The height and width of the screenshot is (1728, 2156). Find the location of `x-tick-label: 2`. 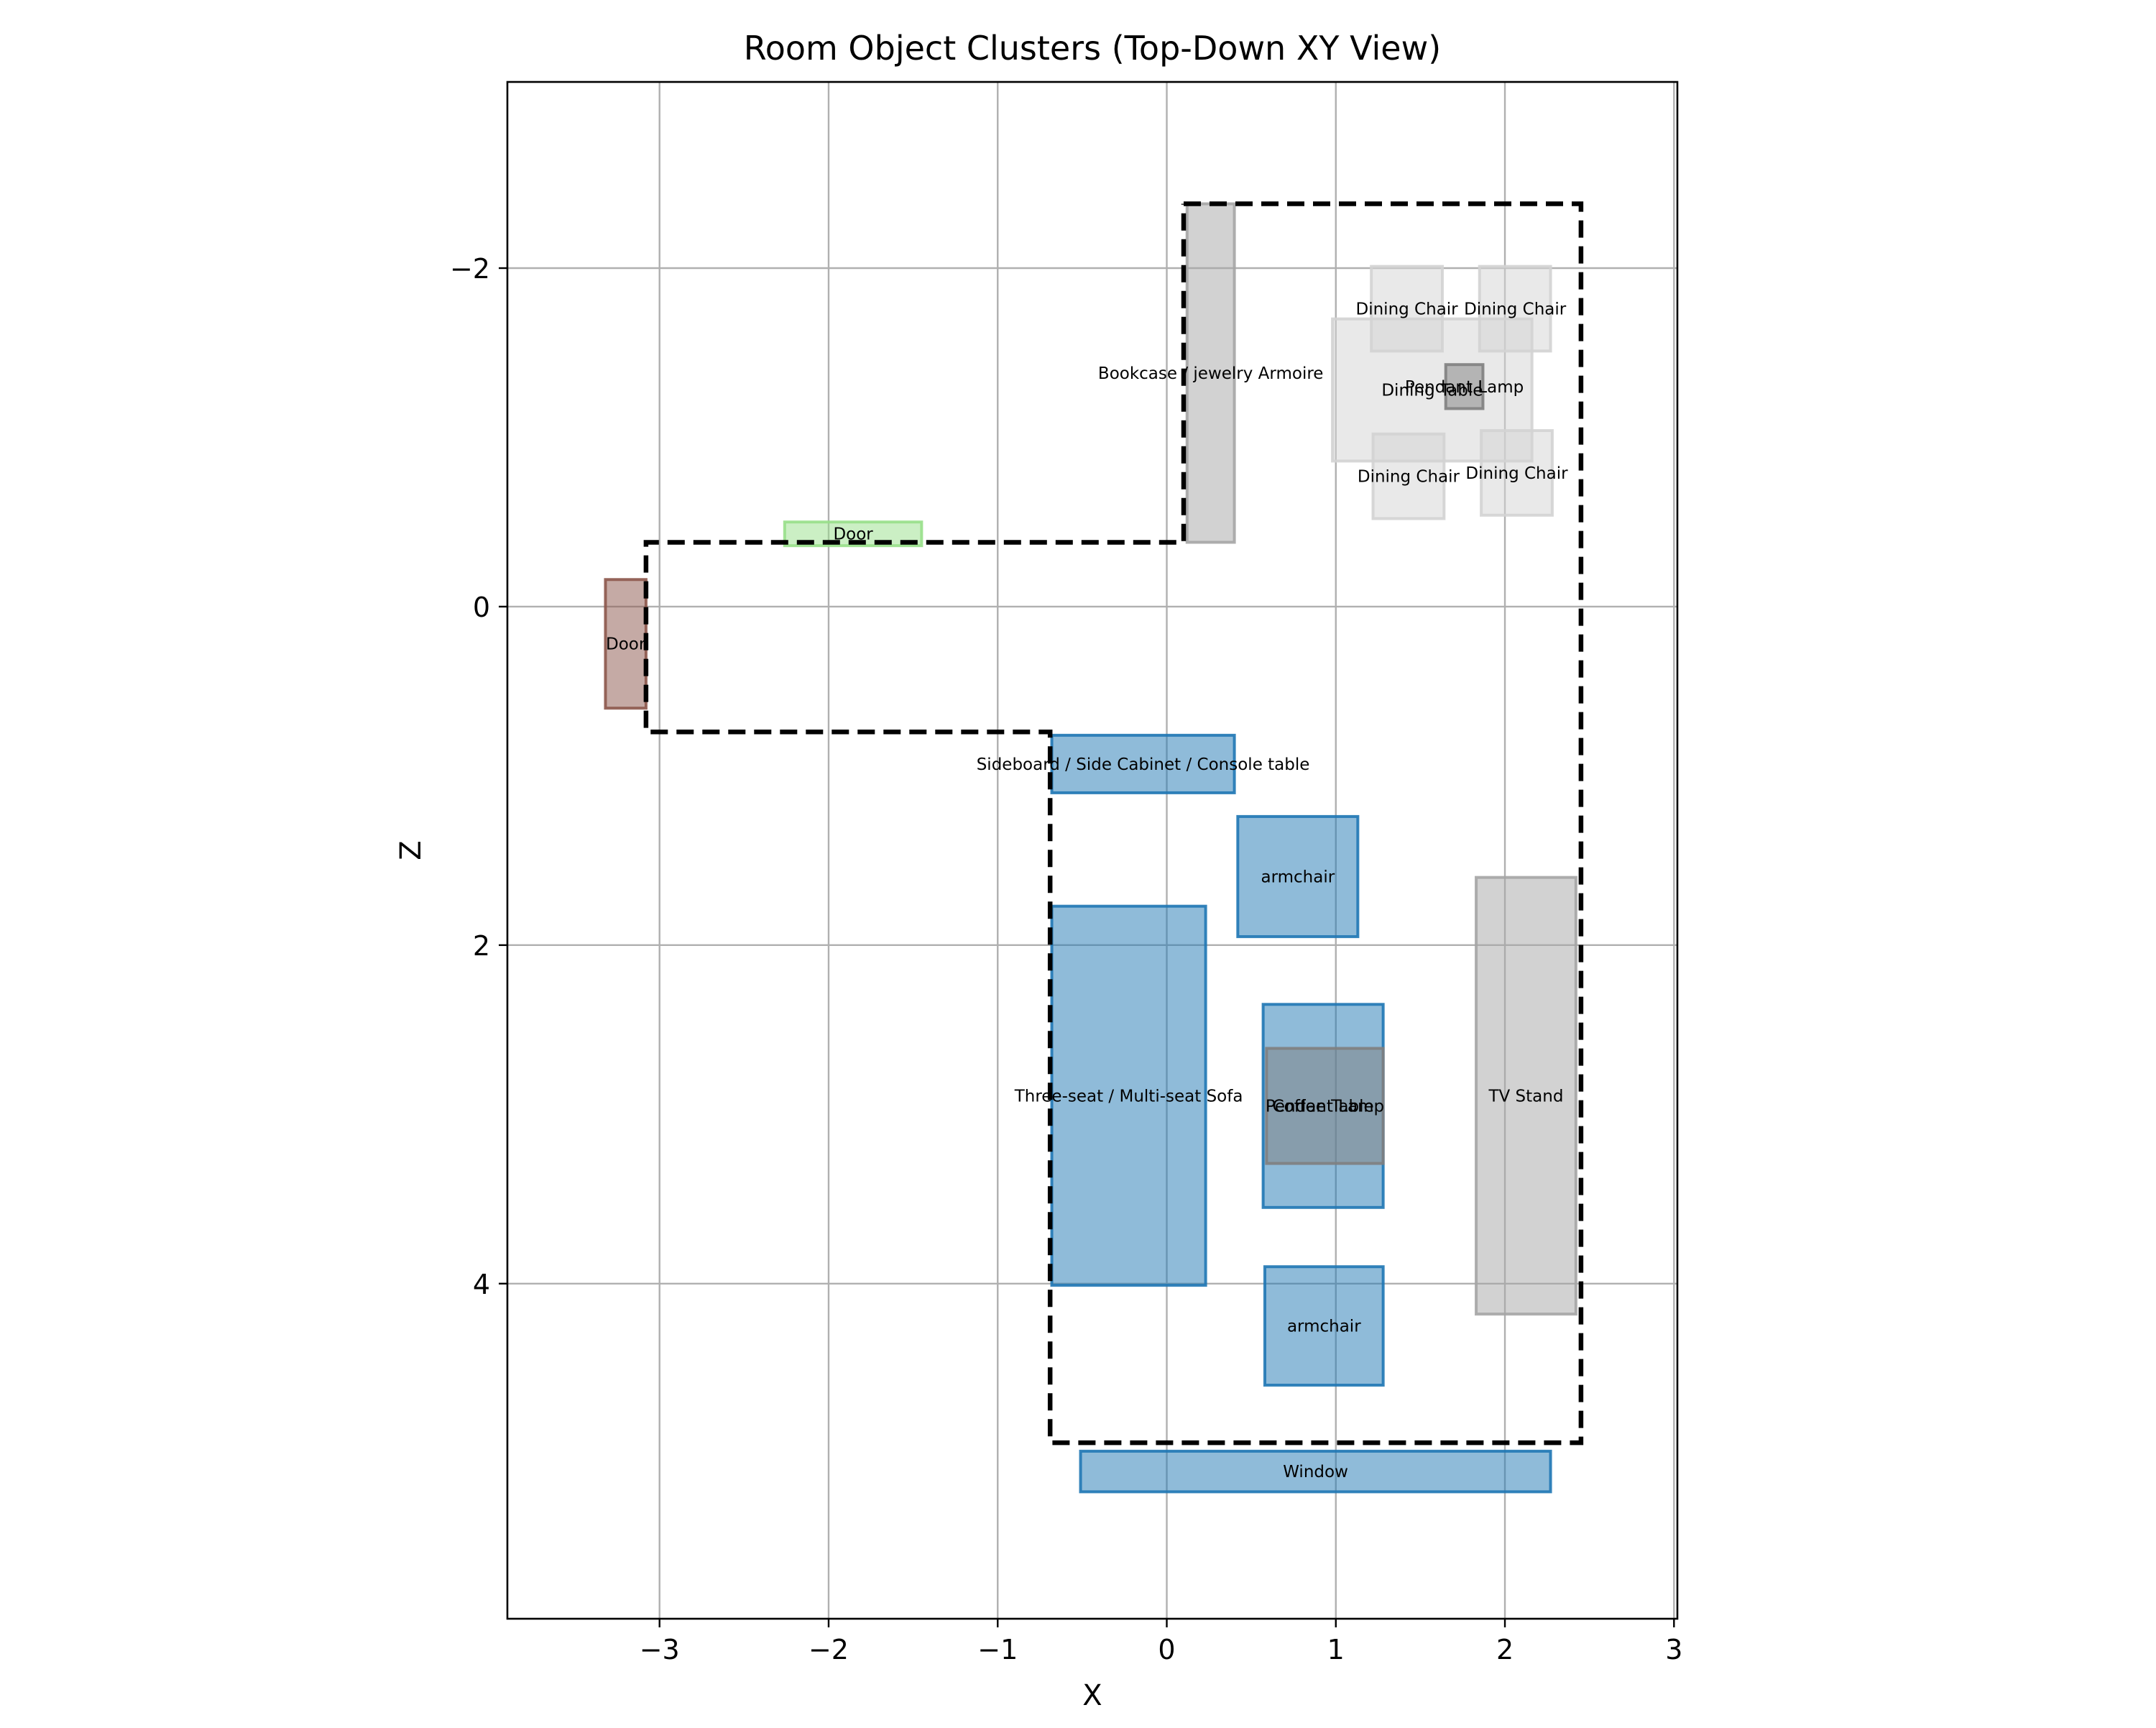

x-tick-label: 2 is located at coordinates (1505, 1649).